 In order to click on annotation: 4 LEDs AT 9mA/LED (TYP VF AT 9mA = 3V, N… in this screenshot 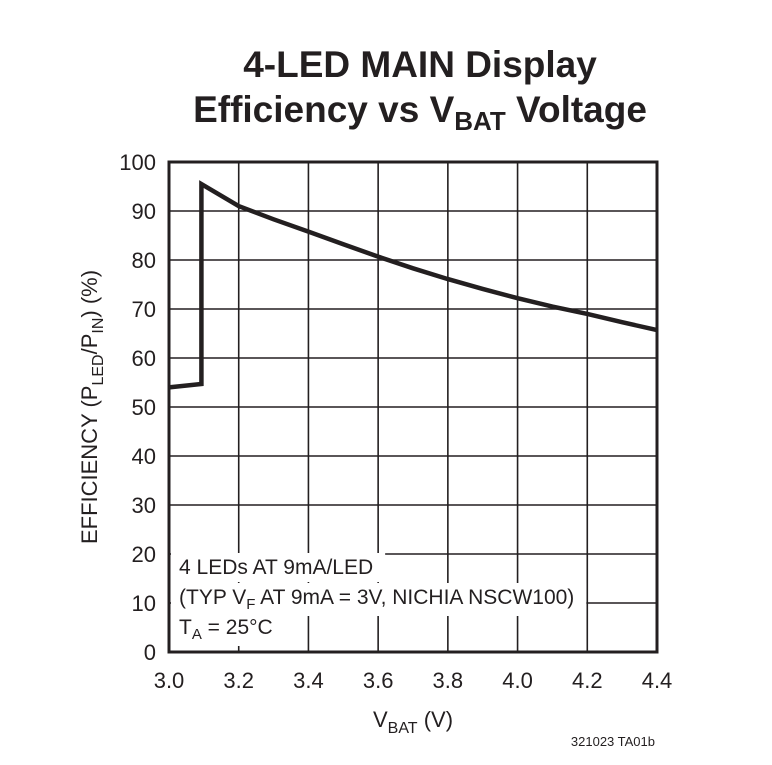, I will do `click(376, 599)`.